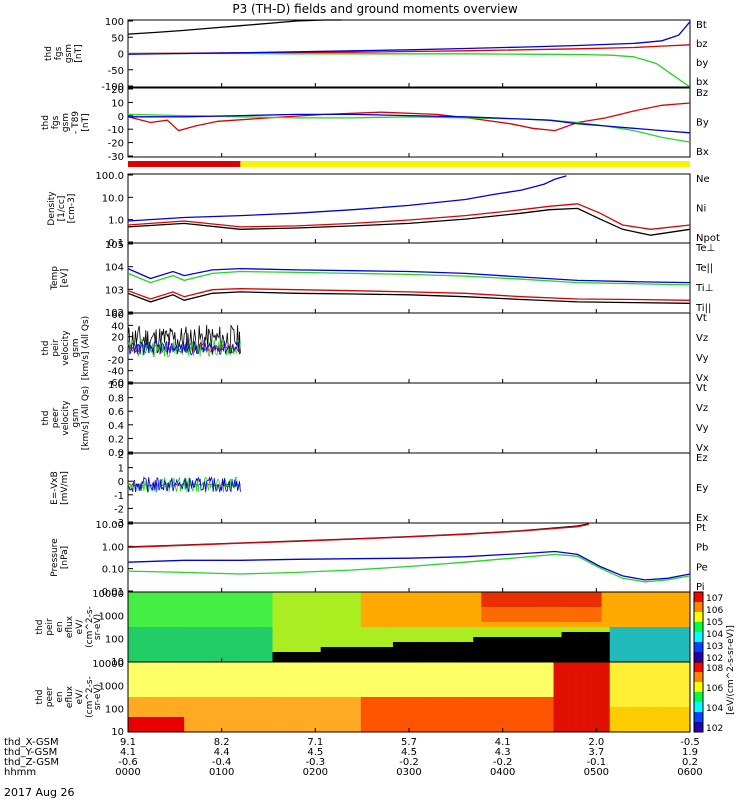  What do you see at coordinates (704, 288) in the screenshot?
I see `legend-Ti⊥: Ti⊥` at bounding box center [704, 288].